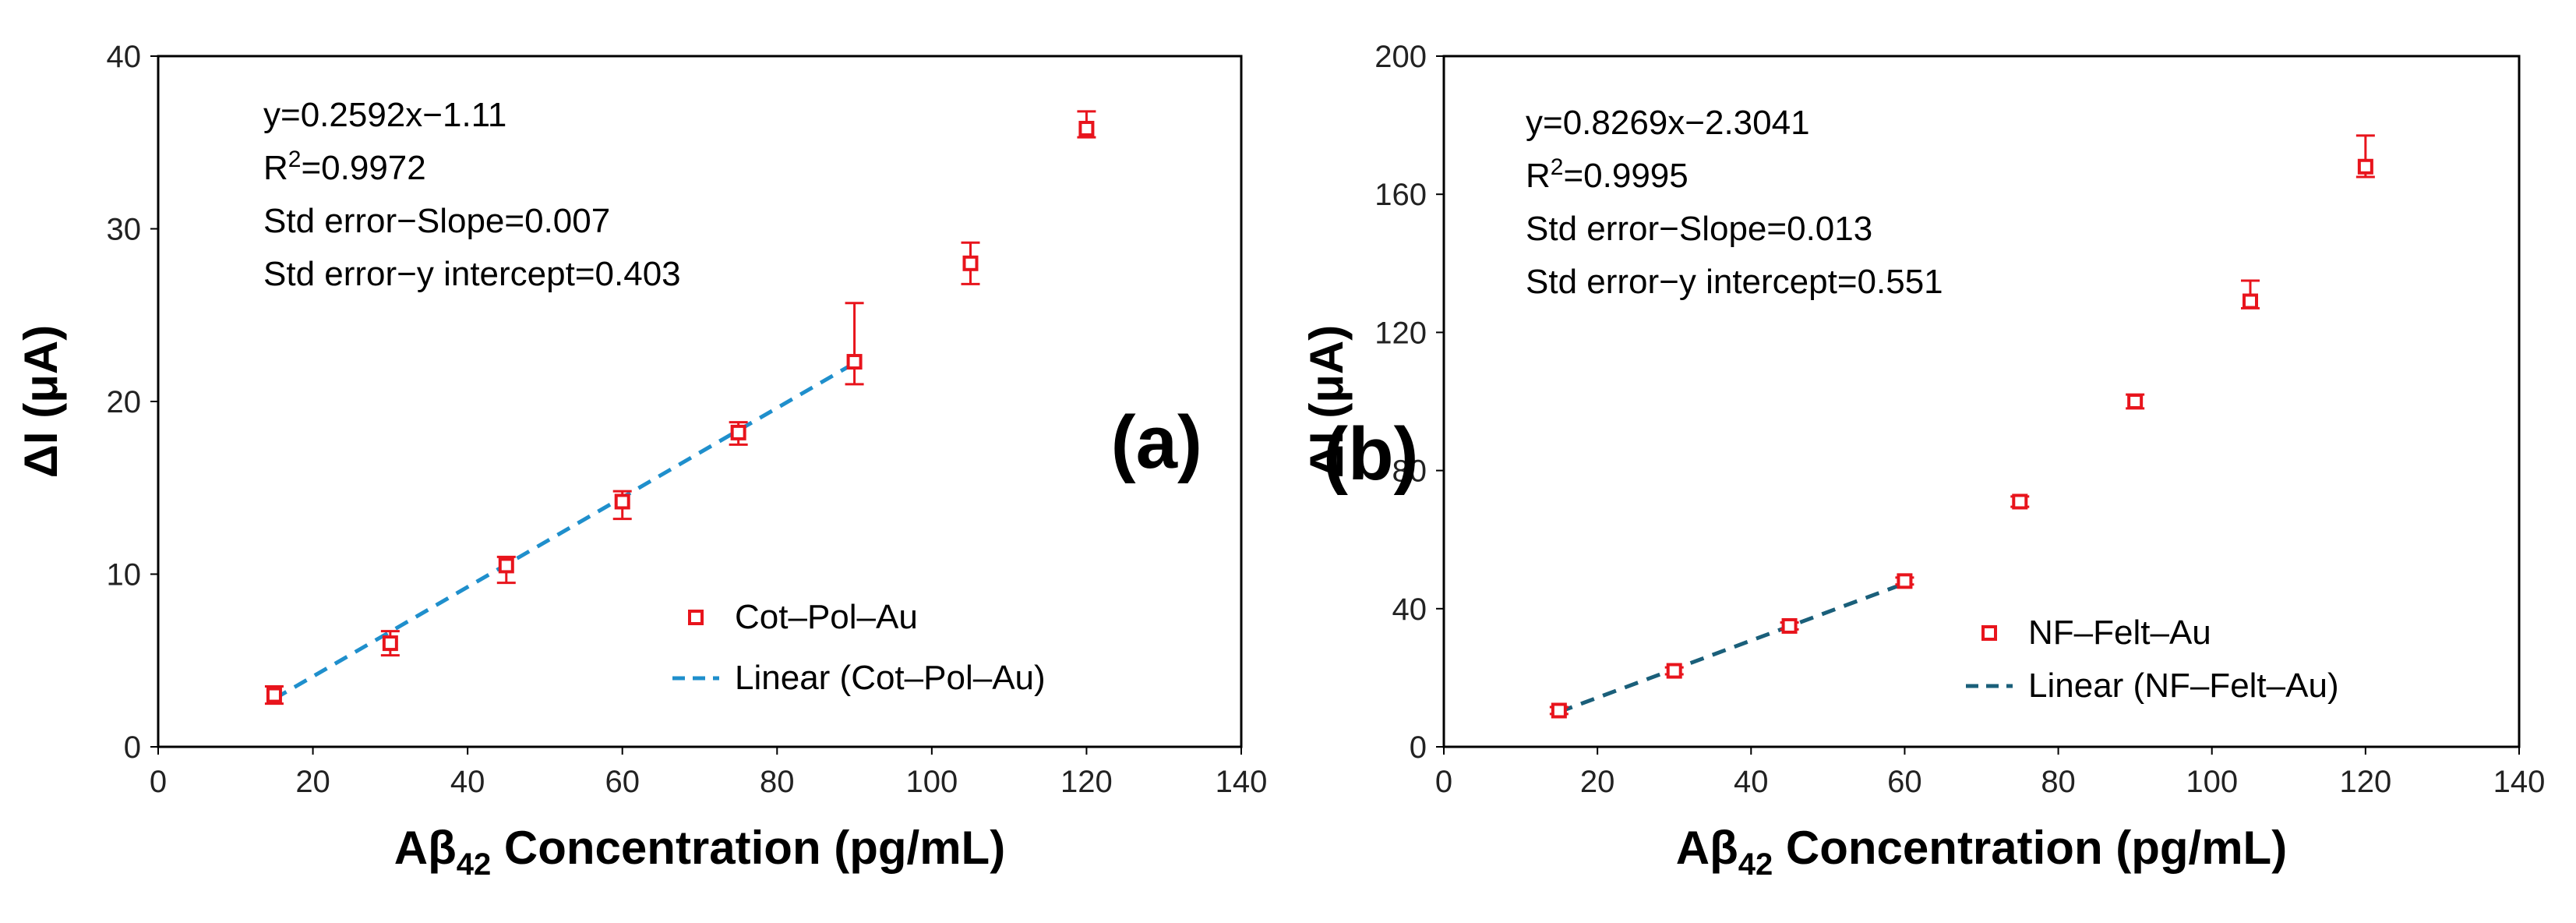 The height and width of the screenshot is (923, 2576). I want to click on std-error-intercept: Std error−y intercept=0.551, so click(1734, 282).